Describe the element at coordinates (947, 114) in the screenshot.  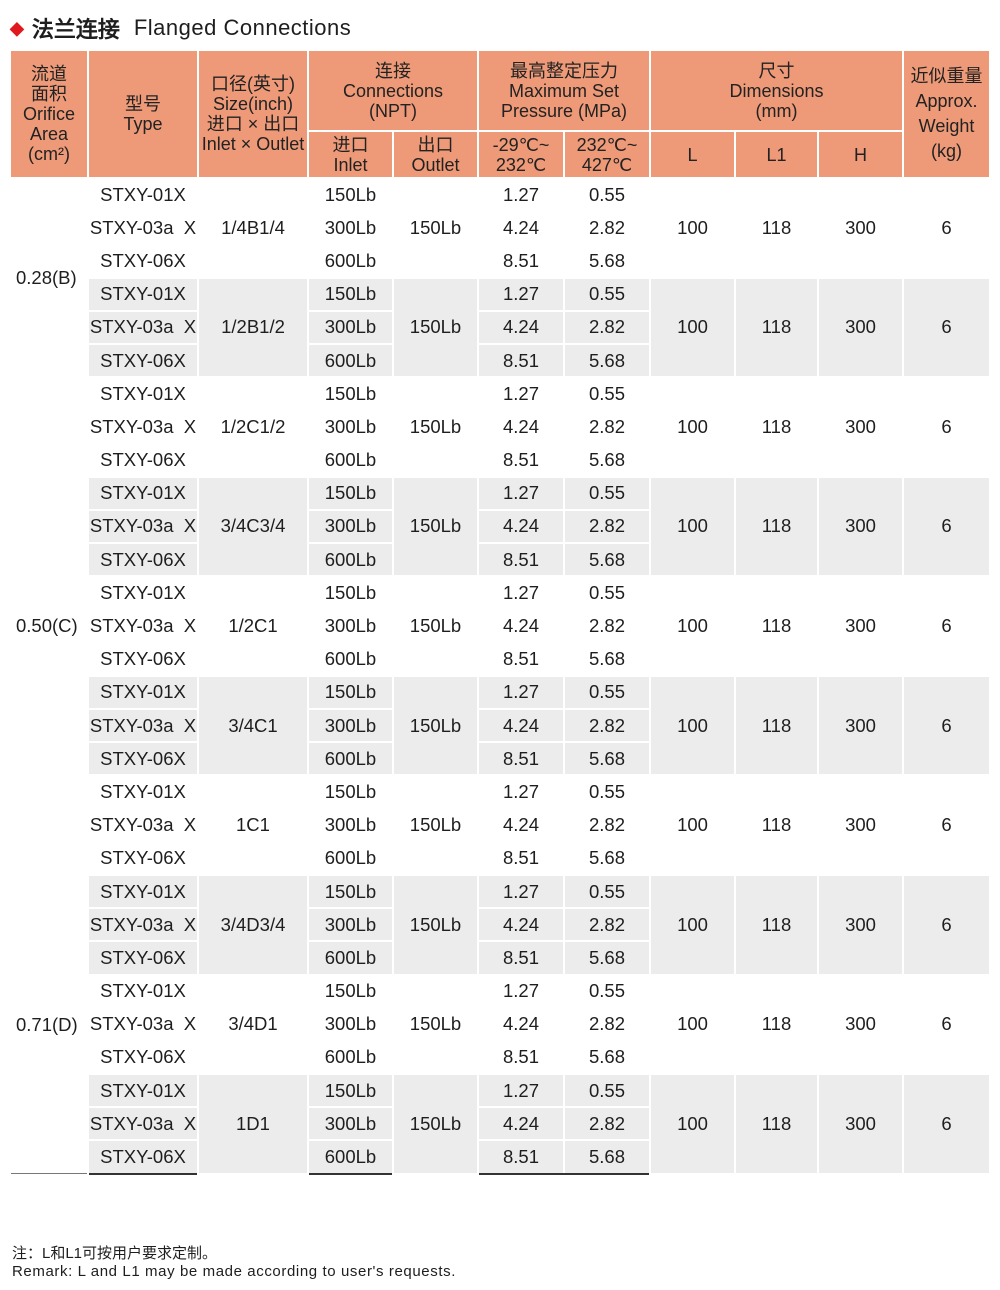
I see `header-weight: 近似重量 Approx. Weight (kg)` at that location.